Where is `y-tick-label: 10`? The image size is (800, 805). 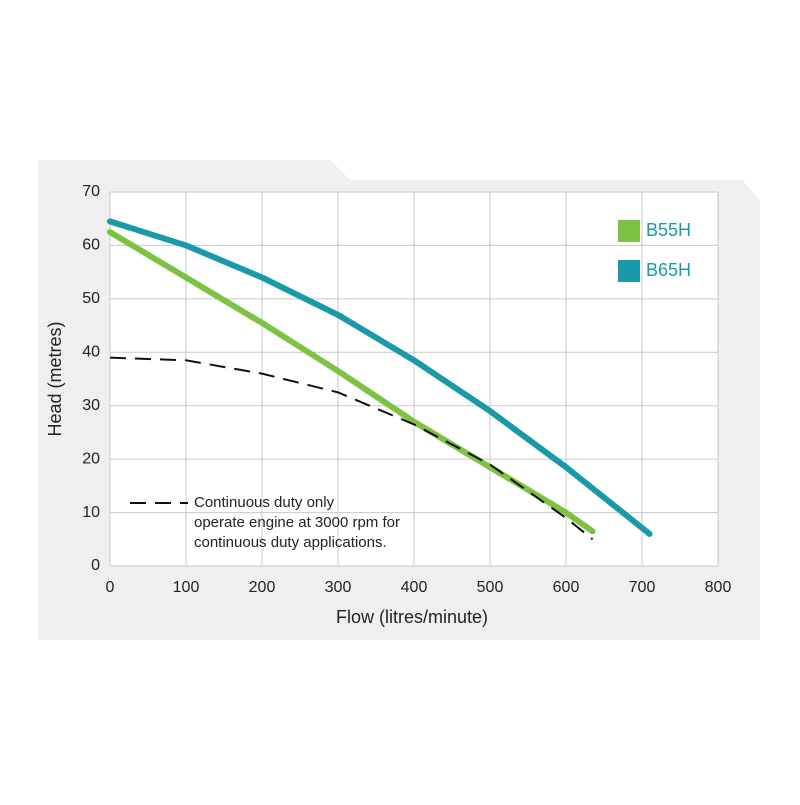
y-tick-label: 10 is located at coordinates (91, 512).